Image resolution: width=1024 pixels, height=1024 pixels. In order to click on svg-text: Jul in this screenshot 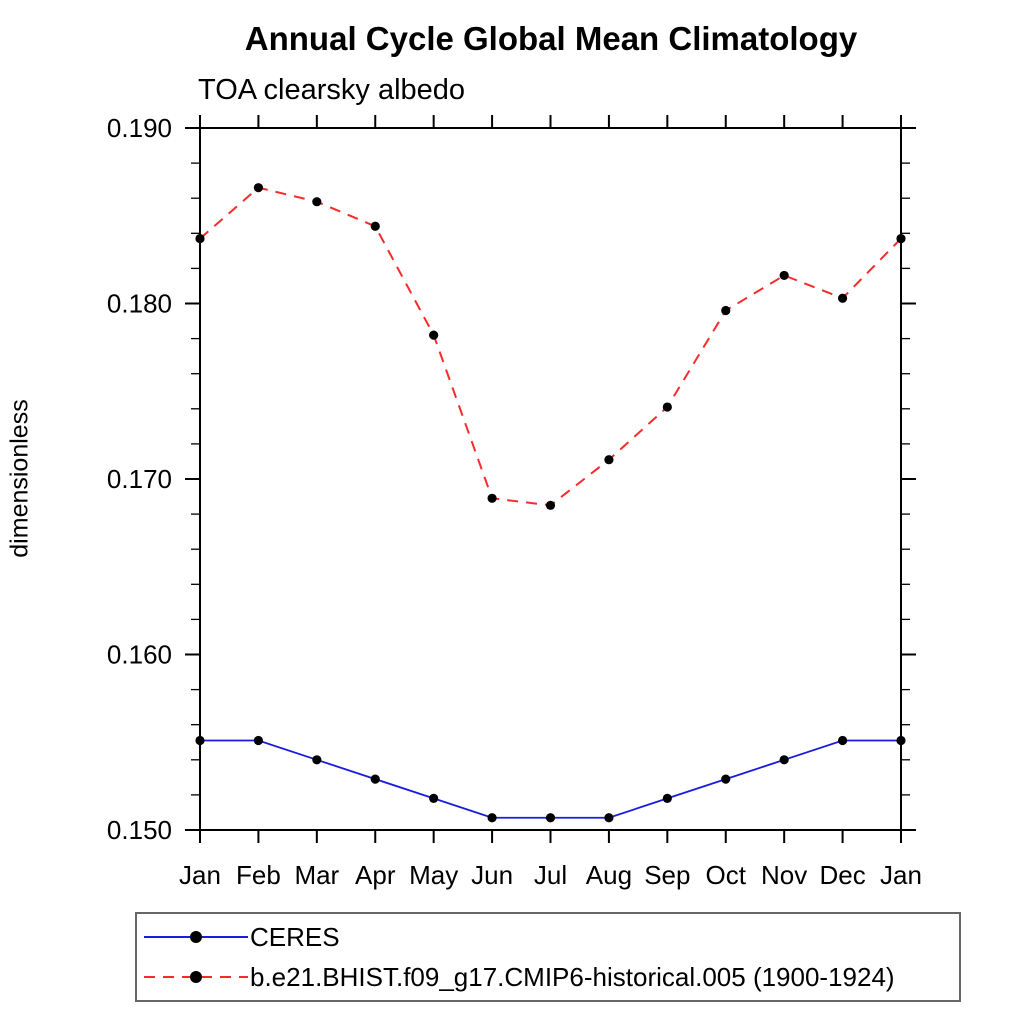, I will do `click(550, 875)`.